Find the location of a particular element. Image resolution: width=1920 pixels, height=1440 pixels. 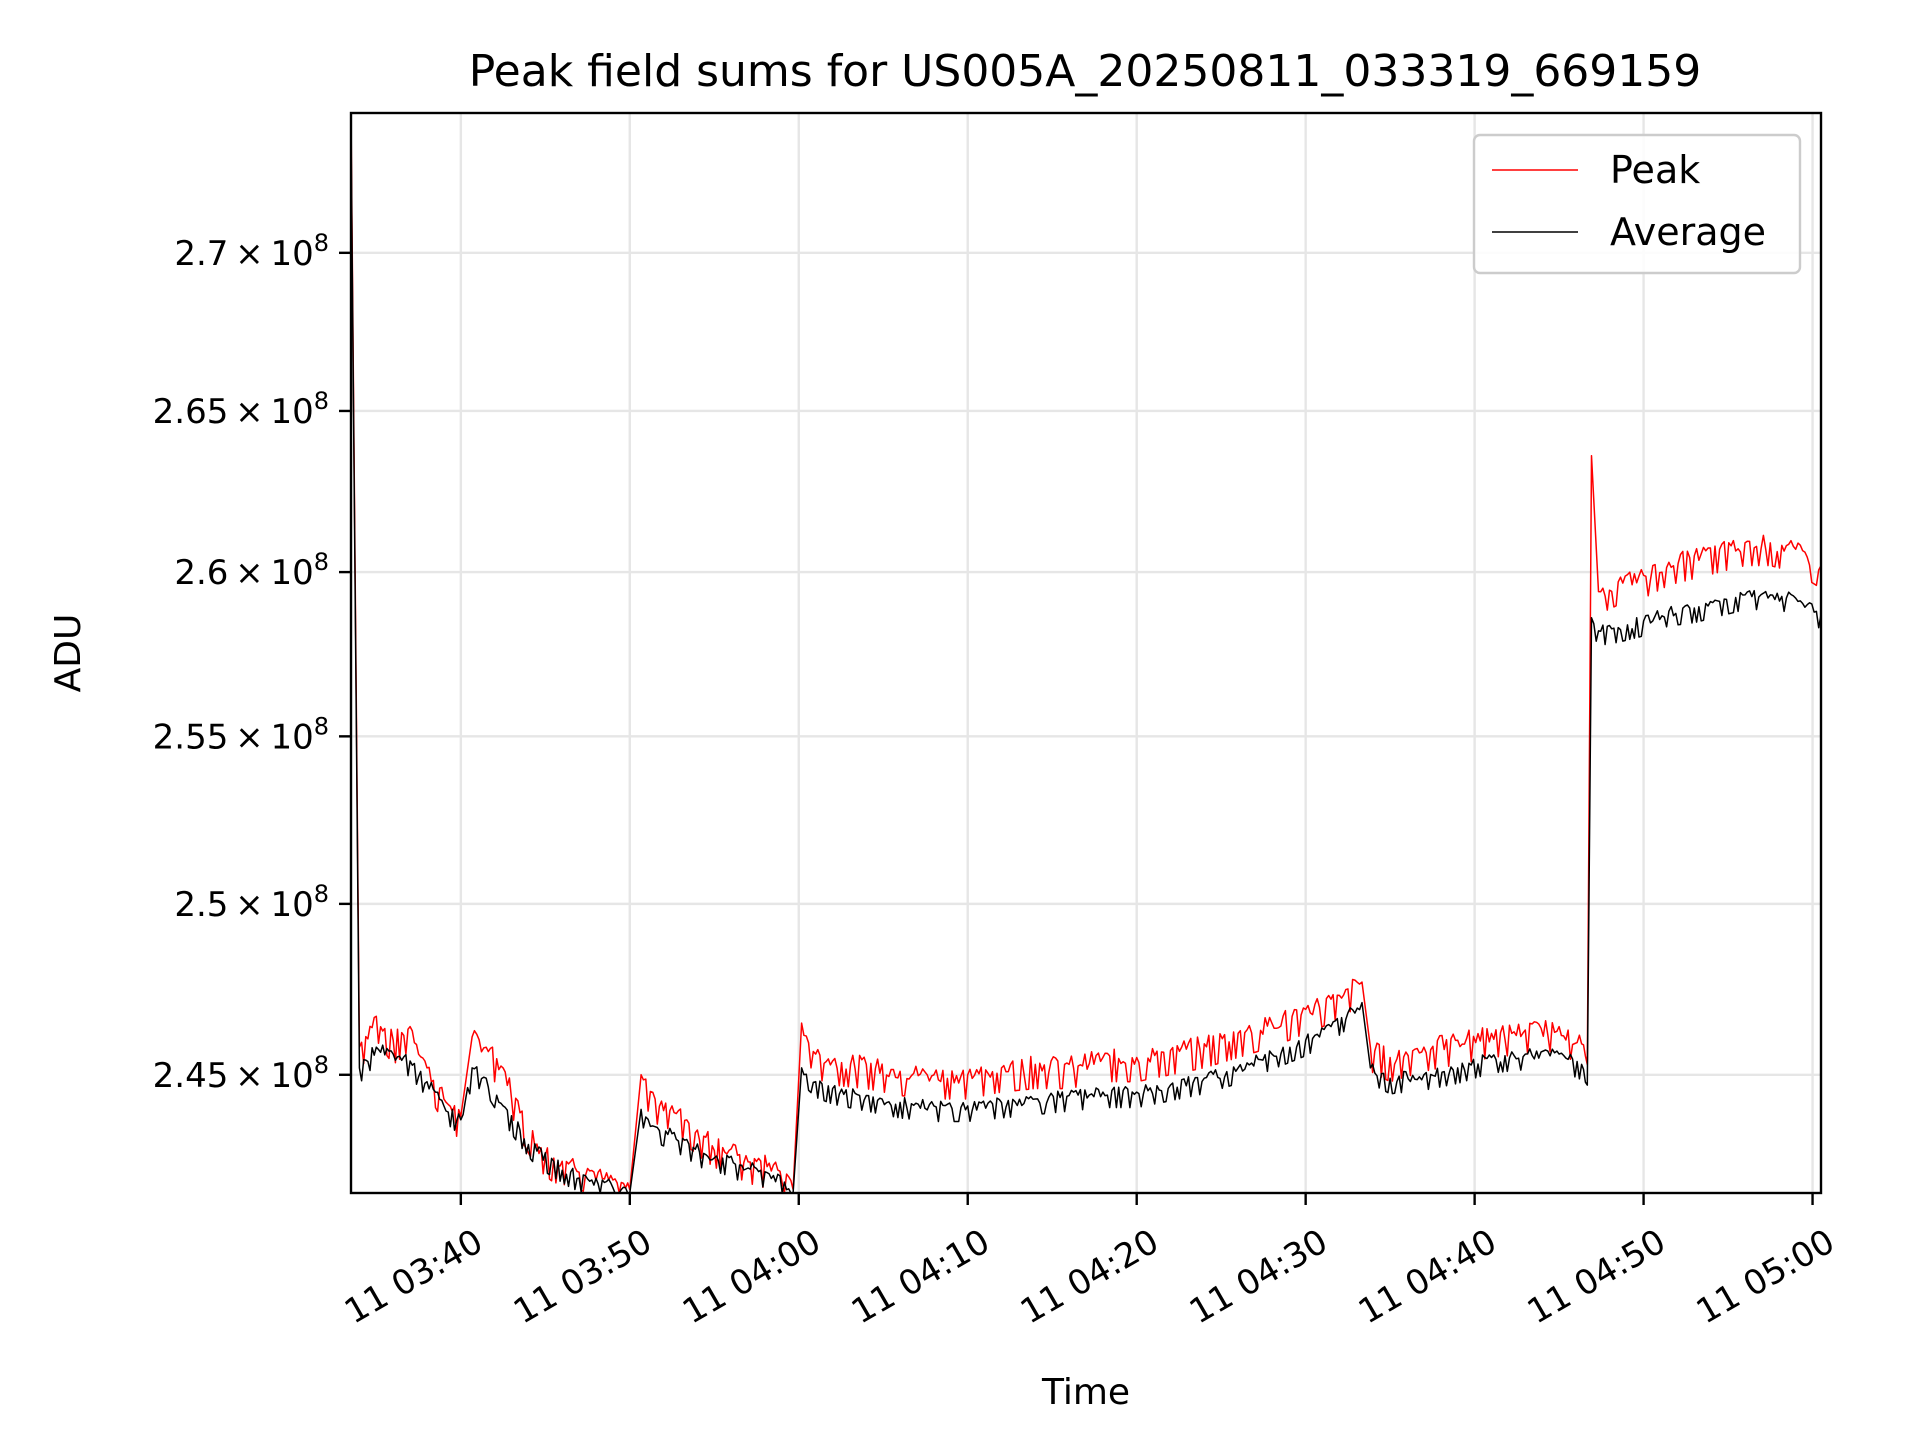

x-tick-label: 11 04:00 is located at coordinates (752, 1277).